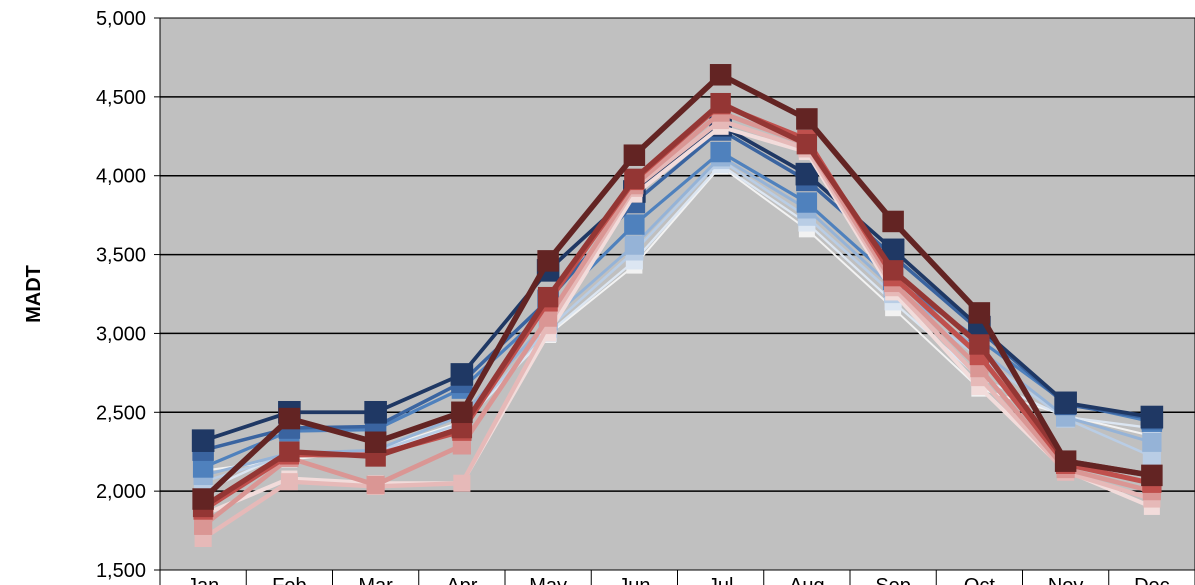 This screenshot has height=585, width=1195. What do you see at coordinates (721, 580) in the screenshot?
I see `x-tick-label: Jul` at bounding box center [721, 580].